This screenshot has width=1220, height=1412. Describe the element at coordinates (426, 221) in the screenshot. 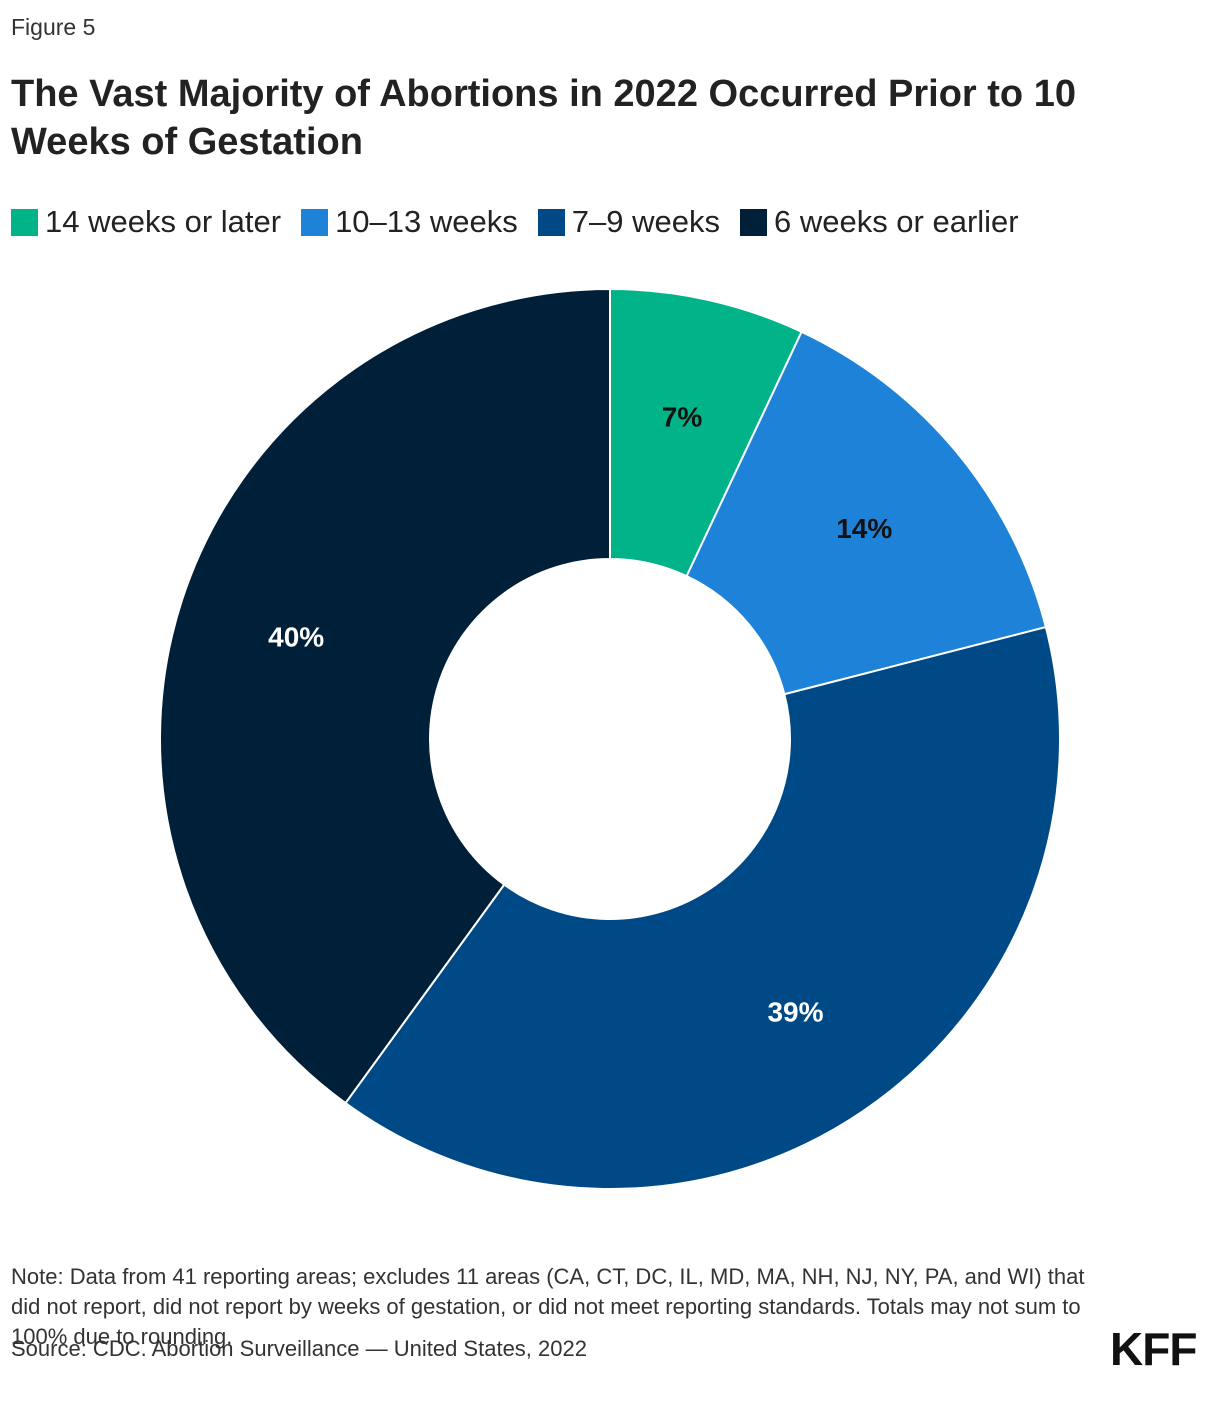

I see `legend-label: 10–13 weeks` at that location.